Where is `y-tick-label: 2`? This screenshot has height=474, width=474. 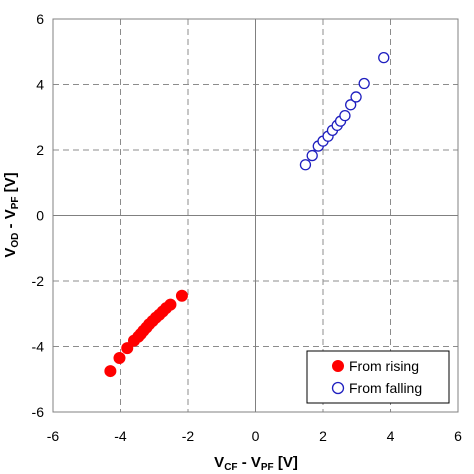
y-tick-label: 2 is located at coordinates (40, 150).